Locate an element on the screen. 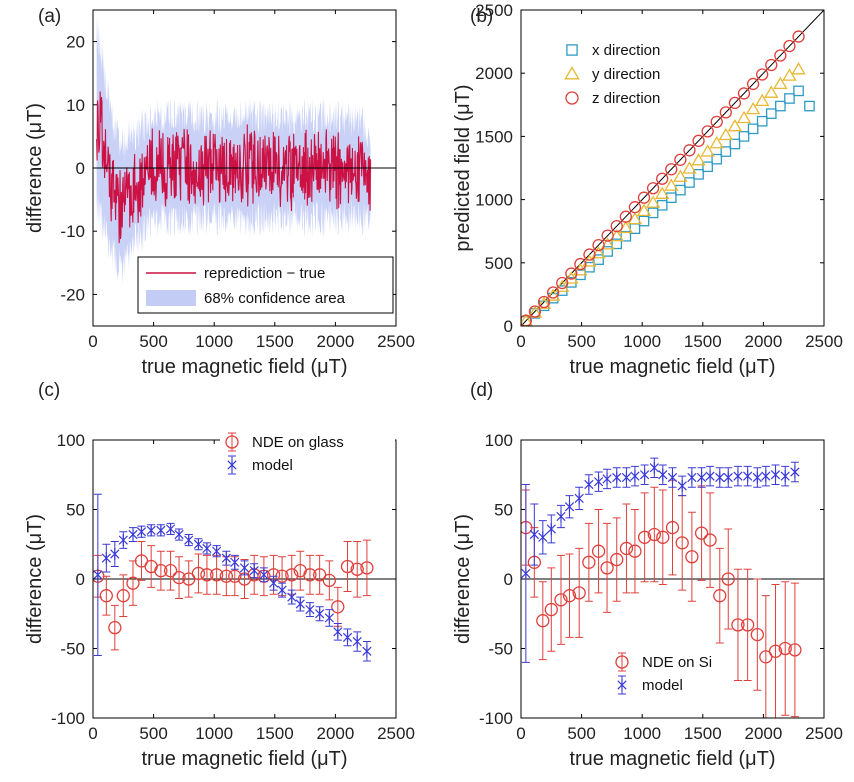  x-tick-label: 2500 is located at coordinates (396, 341).